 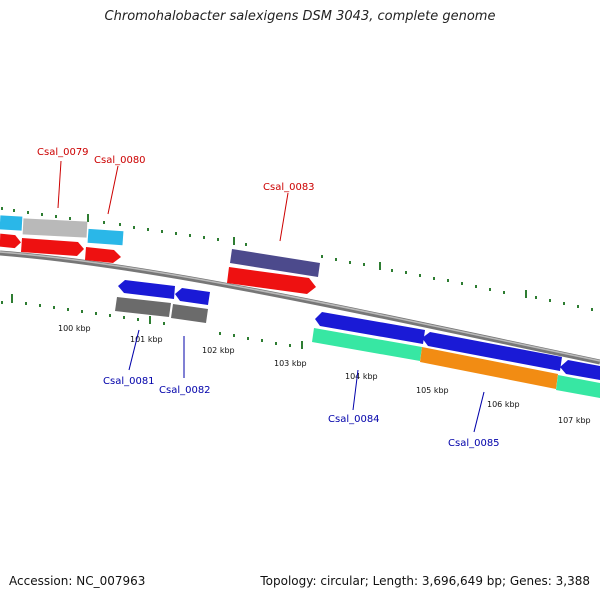 I want to click on kbp-label-104: 104 kbp, so click(x=361, y=376).